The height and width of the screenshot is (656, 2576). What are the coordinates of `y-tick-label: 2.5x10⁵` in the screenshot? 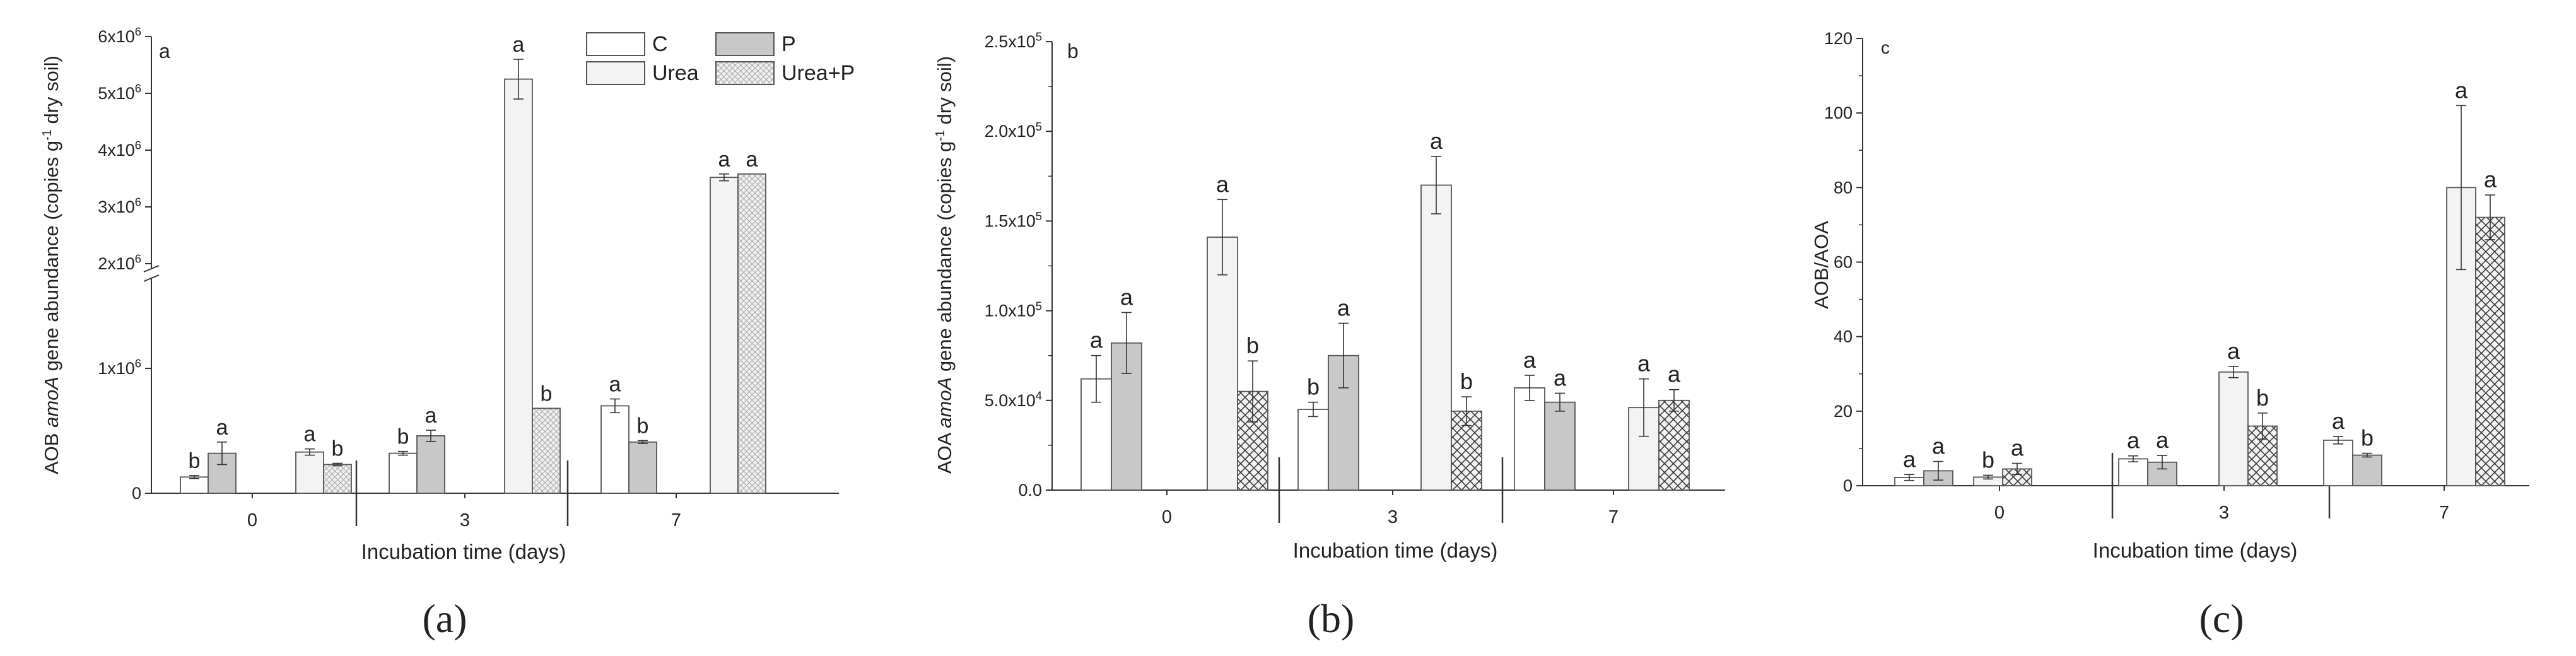 It's located at (1013, 40).